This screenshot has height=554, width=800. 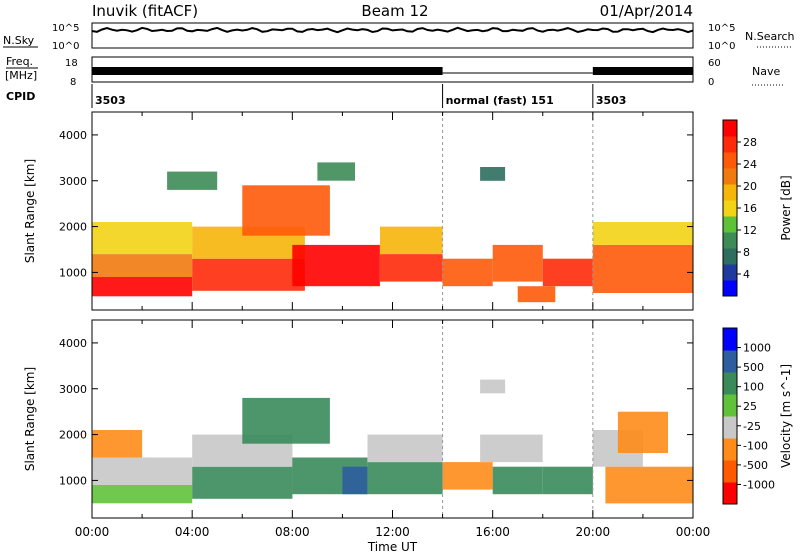 What do you see at coordinates (750, 230) in the screenshot?
I see `colorbar-tick-label: 12` at bounding box center [750, 230].